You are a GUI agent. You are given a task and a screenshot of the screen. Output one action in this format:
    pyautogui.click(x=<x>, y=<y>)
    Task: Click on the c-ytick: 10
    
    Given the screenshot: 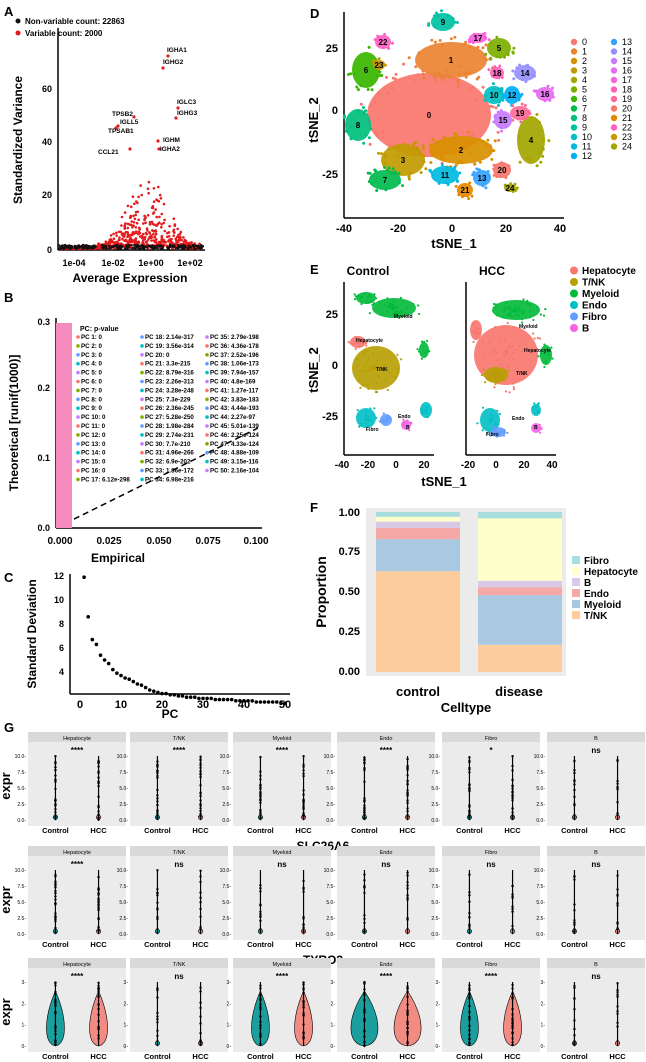 What is the action you would take?
    pyautogui.click(x=59, y=600)
    